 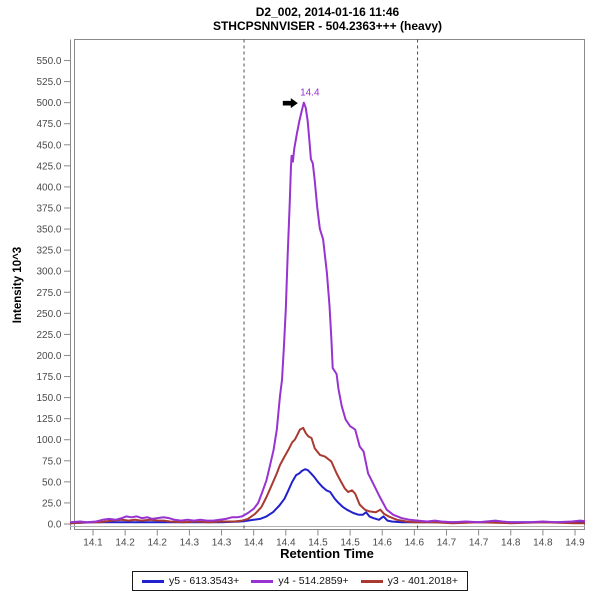 What do you see at coordinates (48, 103) in the screenshot?
I see `y-tick-label: 500.0` at bounding box center [48, 103].